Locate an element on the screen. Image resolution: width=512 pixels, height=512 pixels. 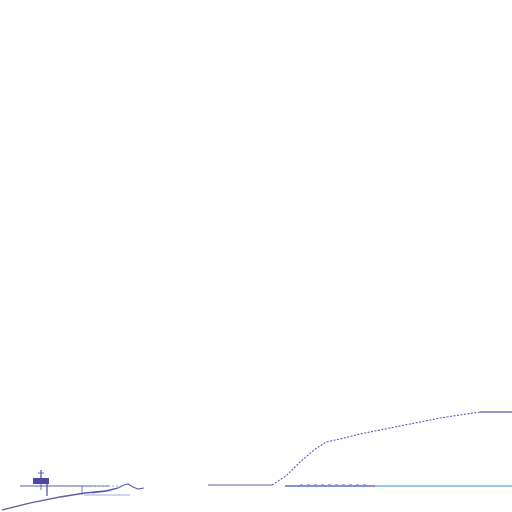
embankment-profile is located at coordinates (376, 448).